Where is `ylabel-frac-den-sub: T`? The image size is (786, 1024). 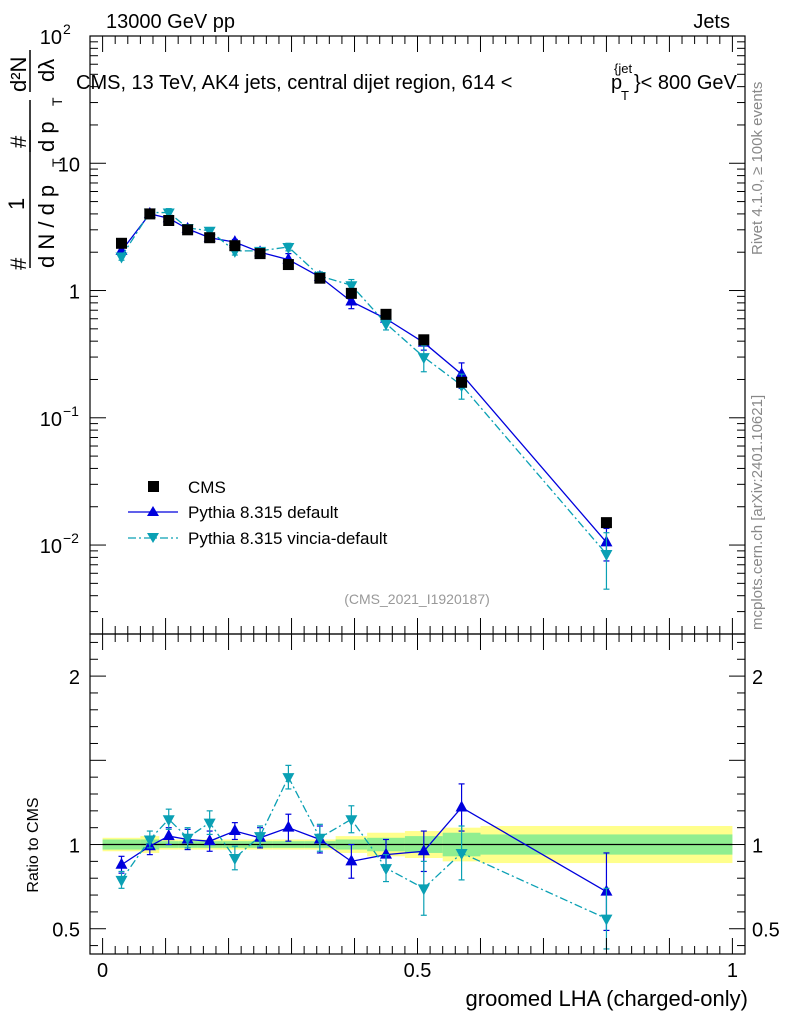
ylabel-frac-den-sub: T is located at coordinates (57, 162).